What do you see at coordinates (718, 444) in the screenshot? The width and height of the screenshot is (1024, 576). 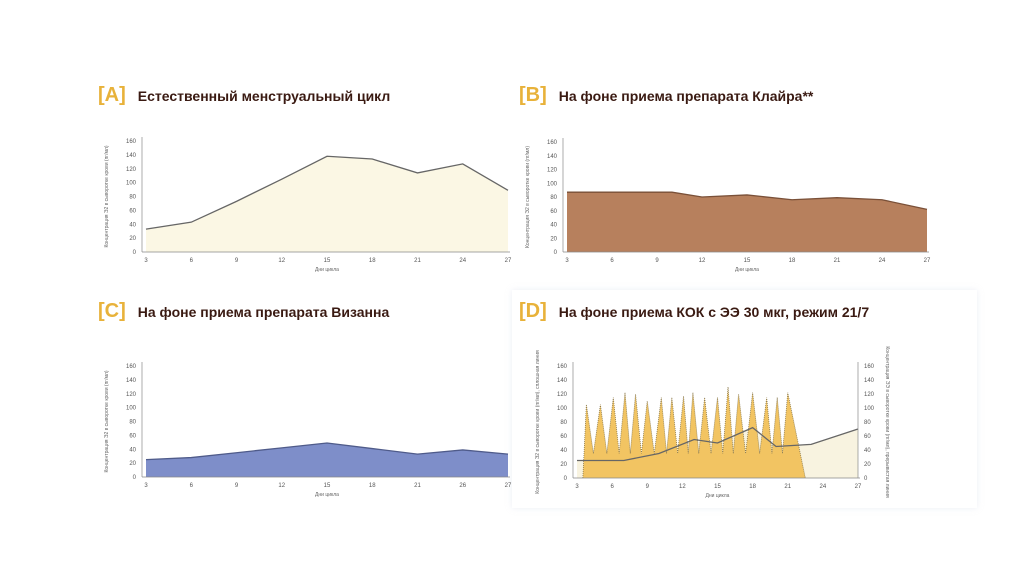 I see `panel-d-e2-line` at bounding box center [718, 444].